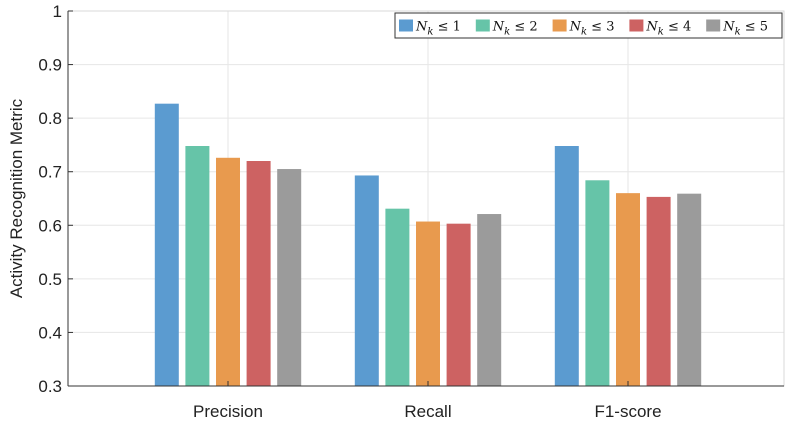 This screenshot has height=423, width=797. Describe the element at coordinates (427, 401) in the screenshot. I see `x-axis-ticks: Precision Recall F1-score` at that location.